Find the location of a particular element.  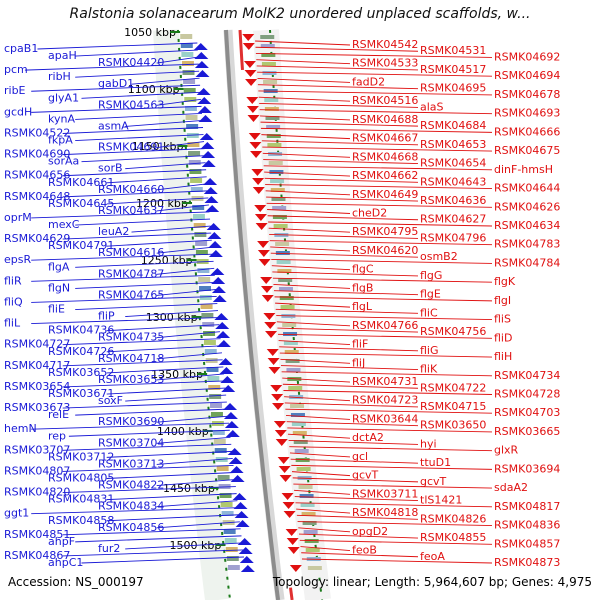

left-gene-label: RSMK03671 is located at coordinates (81, 393).